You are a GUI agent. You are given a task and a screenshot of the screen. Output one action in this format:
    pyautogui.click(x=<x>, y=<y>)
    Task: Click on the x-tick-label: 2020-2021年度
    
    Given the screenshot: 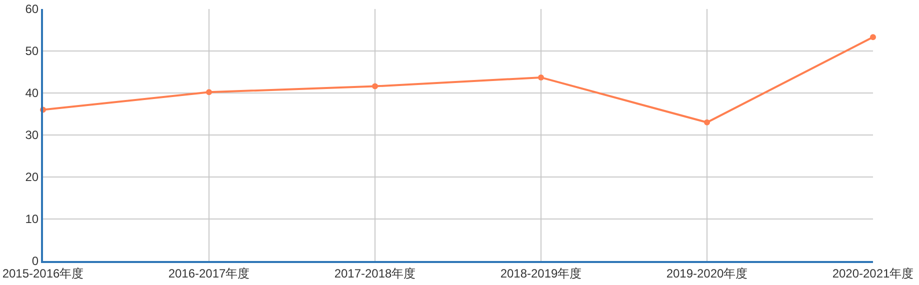 What is the action you would take?
    pyautogui.click(x=873, y=273)
    